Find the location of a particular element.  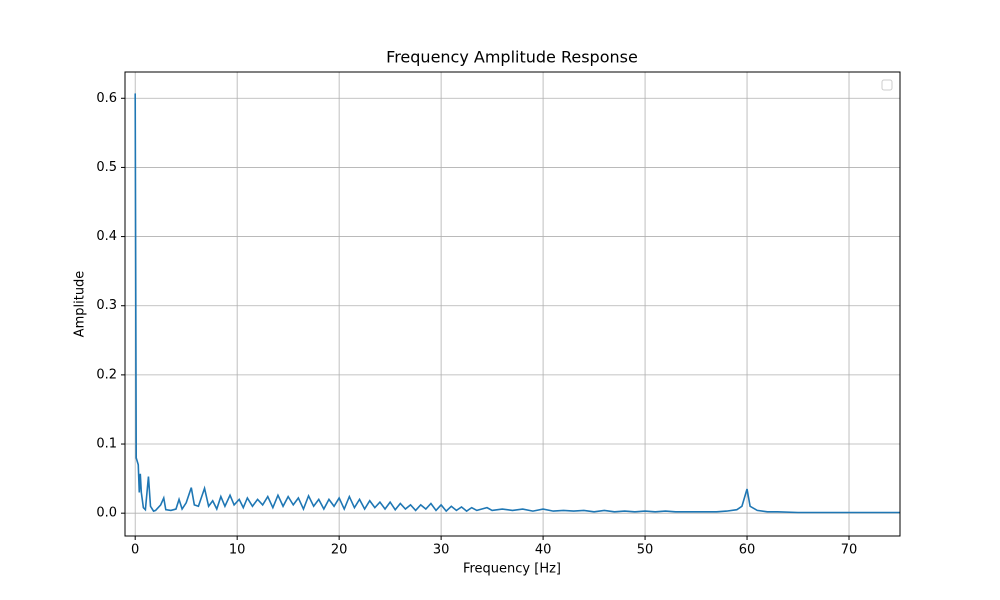

x-tick-label: 0 is located at coordinates (135, 550).